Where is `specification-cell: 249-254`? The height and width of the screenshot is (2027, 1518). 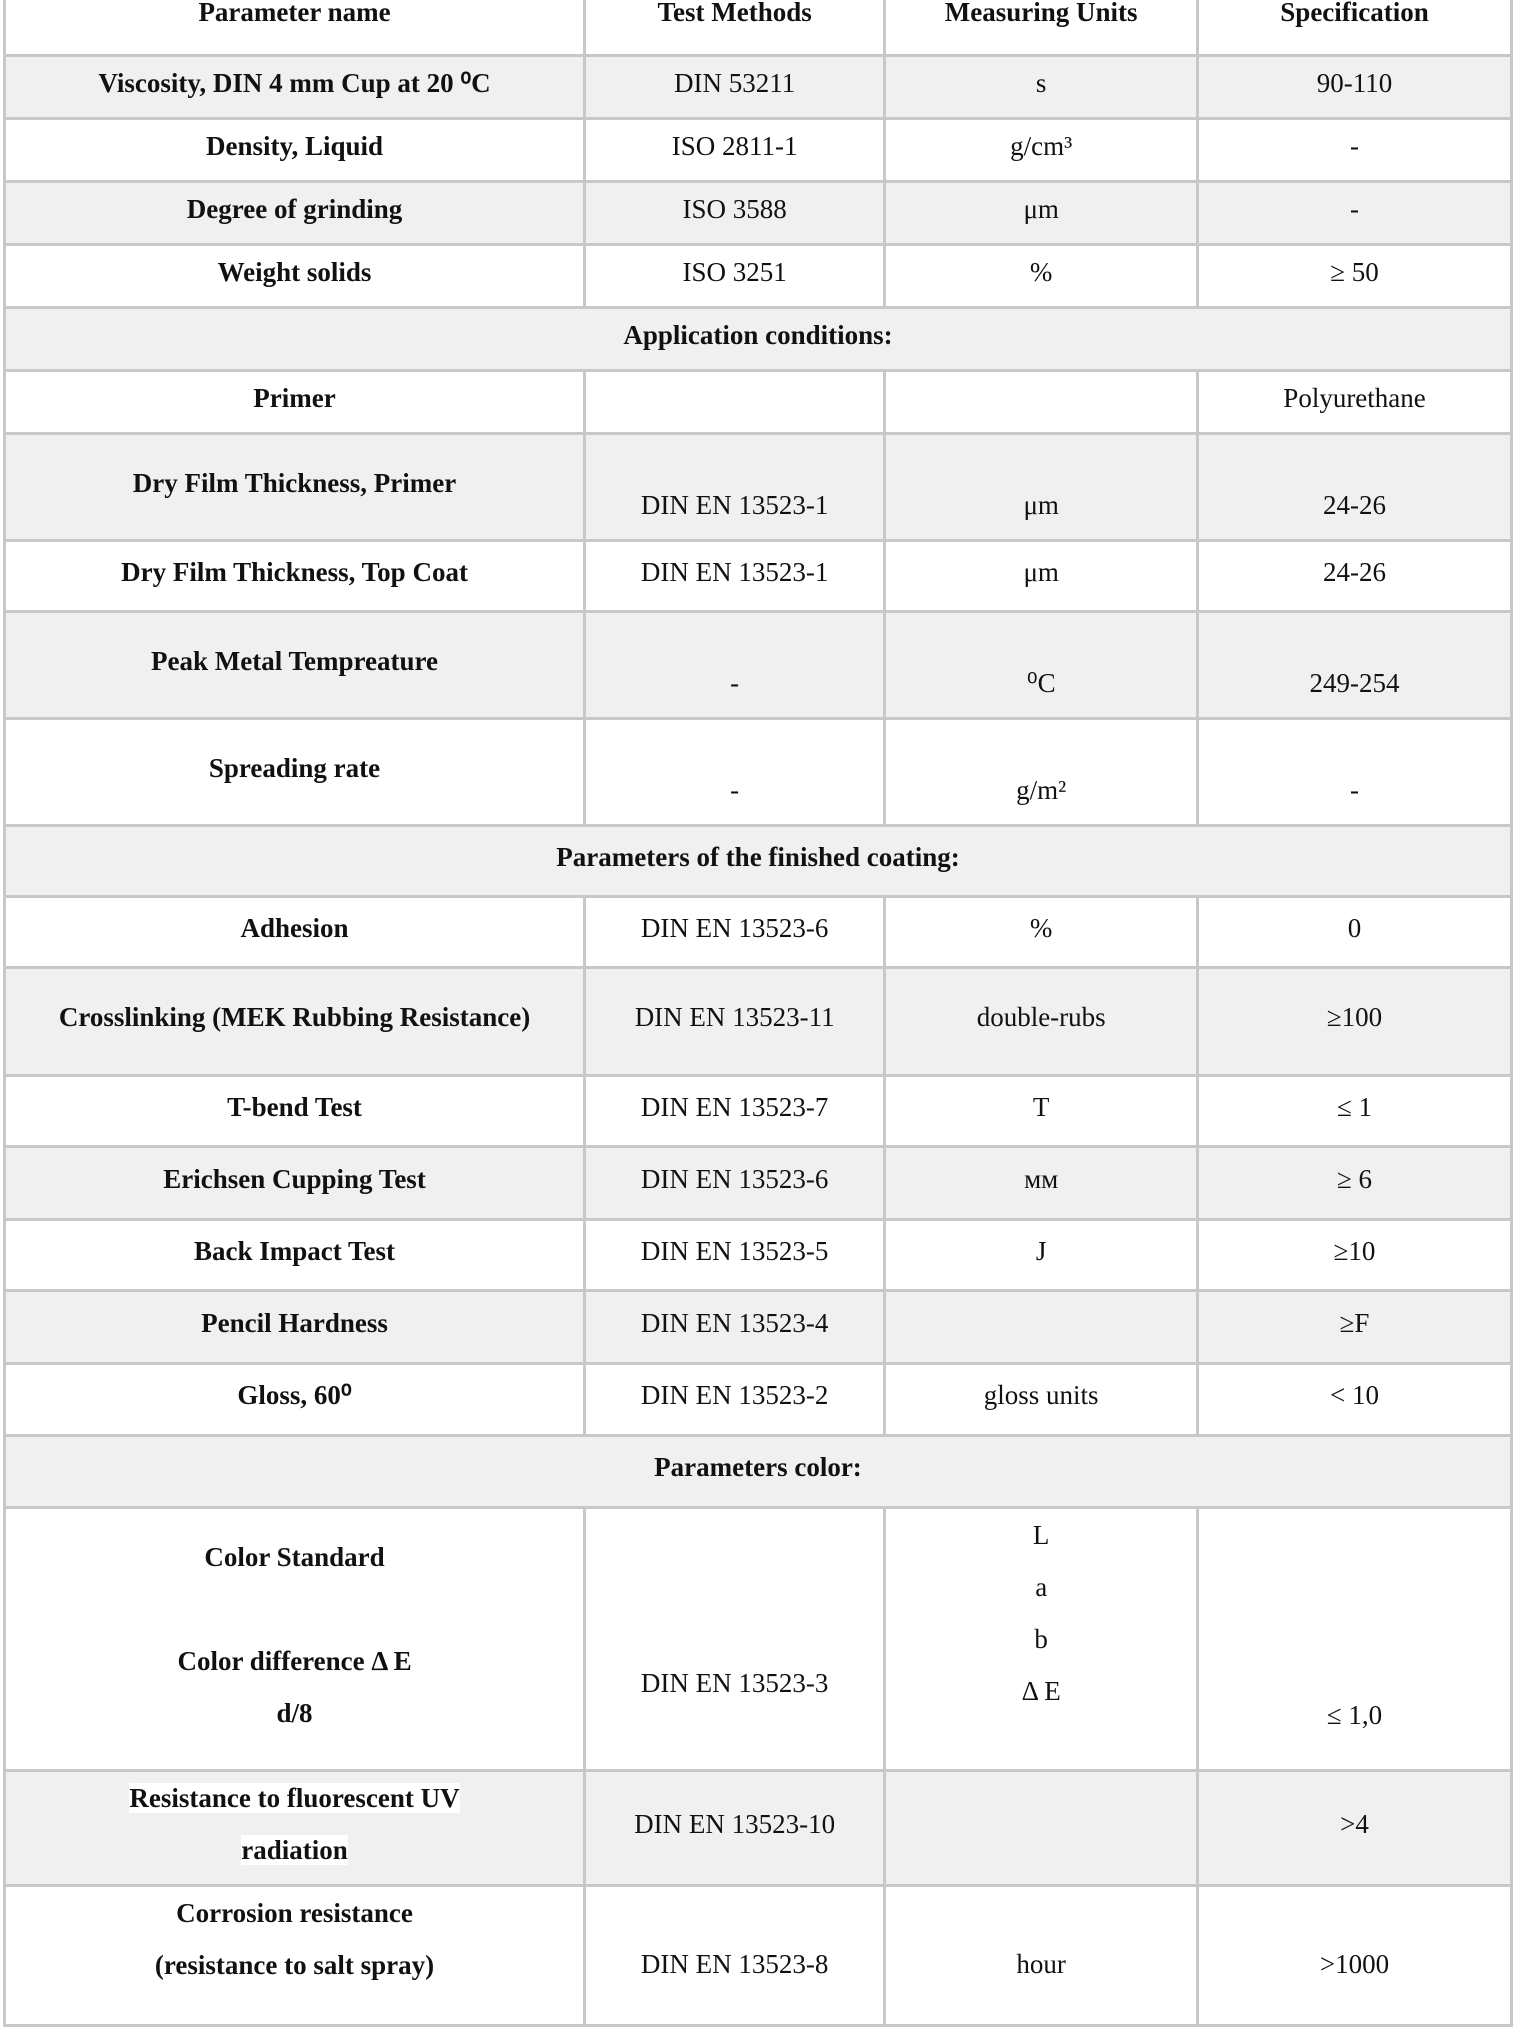
specification-cell: 249-254 is located at coordinates (1354, 664).